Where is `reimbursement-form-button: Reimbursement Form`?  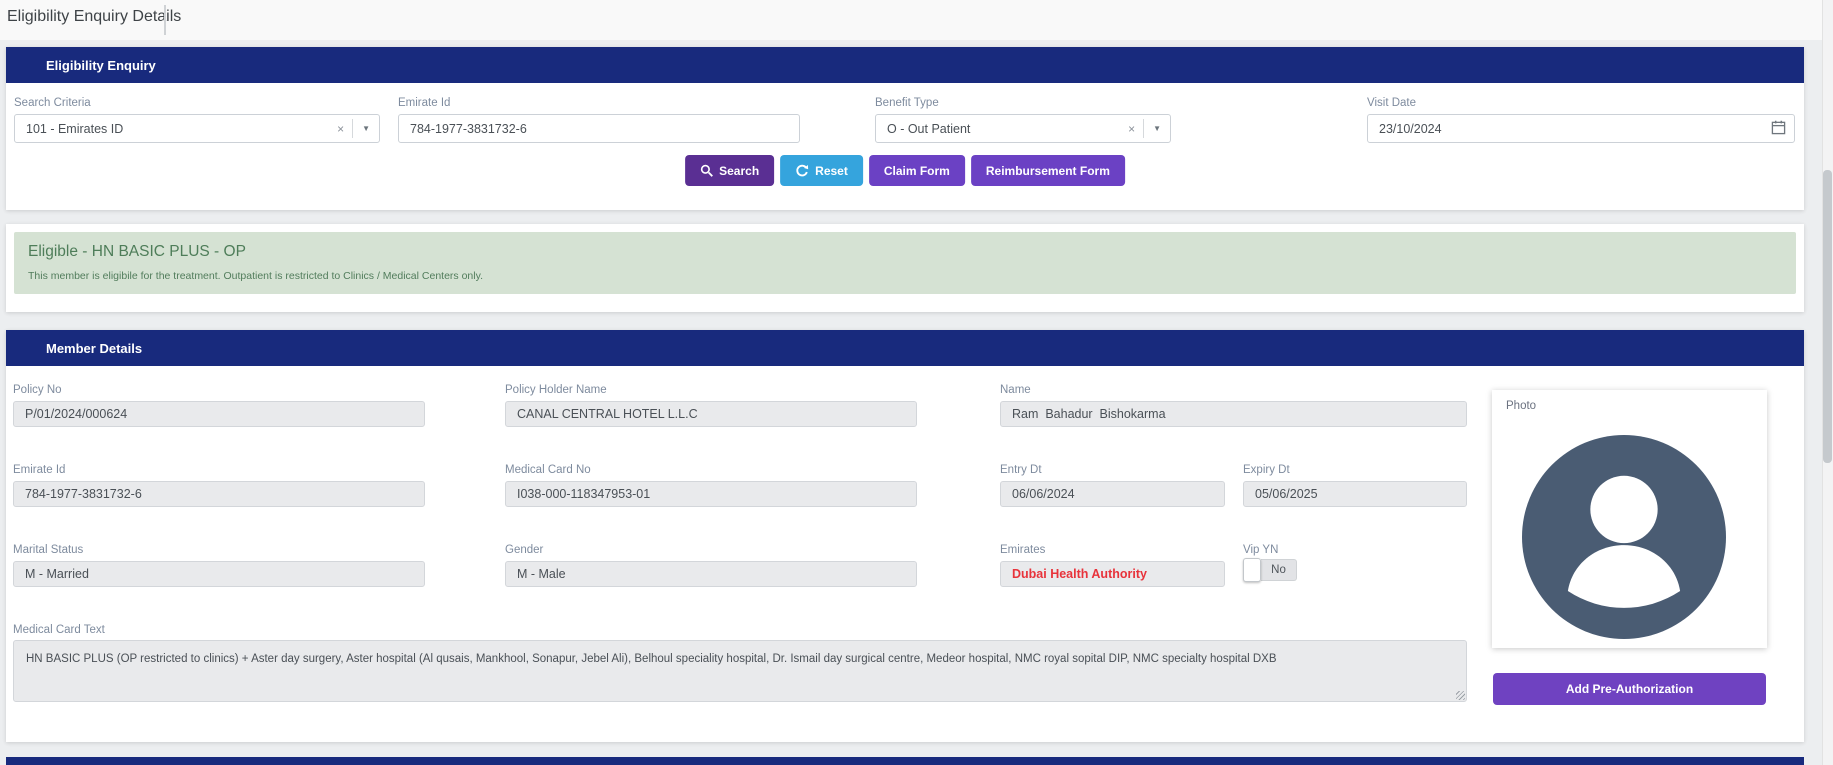
reimbursement-form-button: Reimbursement Form is located at coordinates (1047, 170).